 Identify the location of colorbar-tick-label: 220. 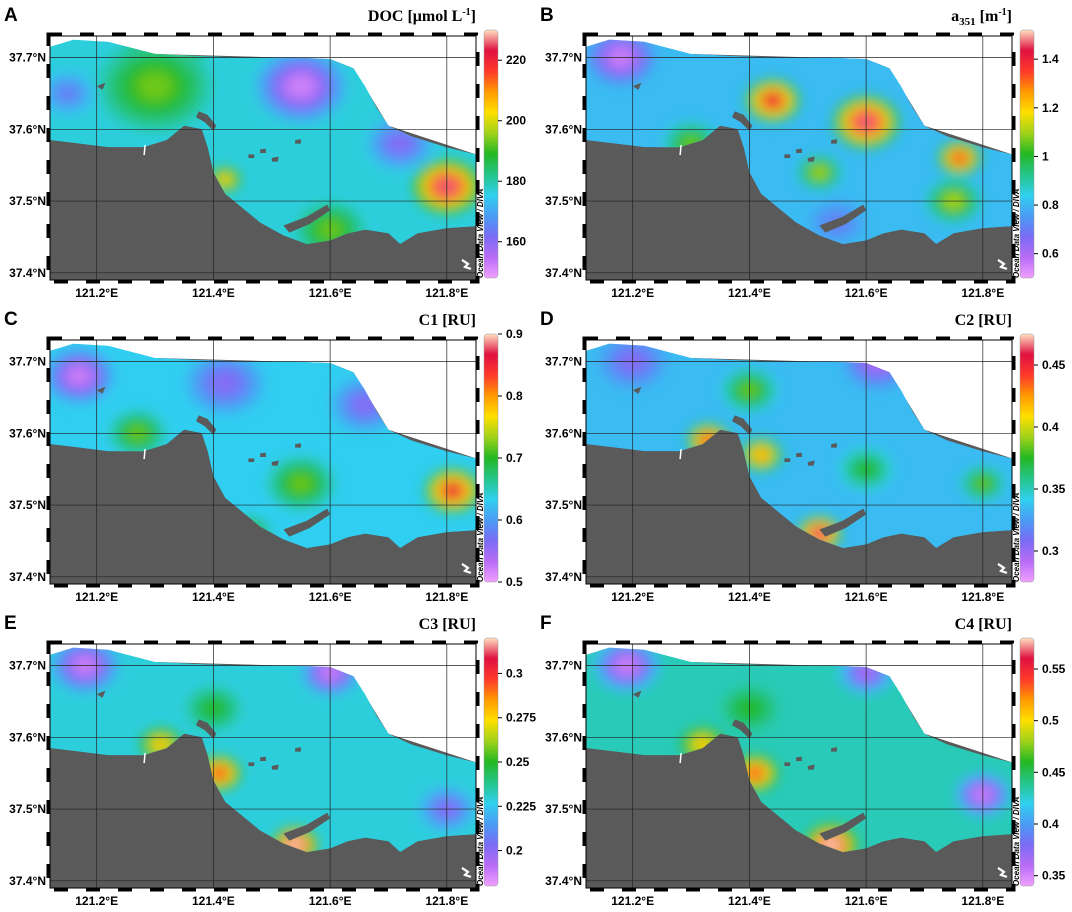
(516, 60).